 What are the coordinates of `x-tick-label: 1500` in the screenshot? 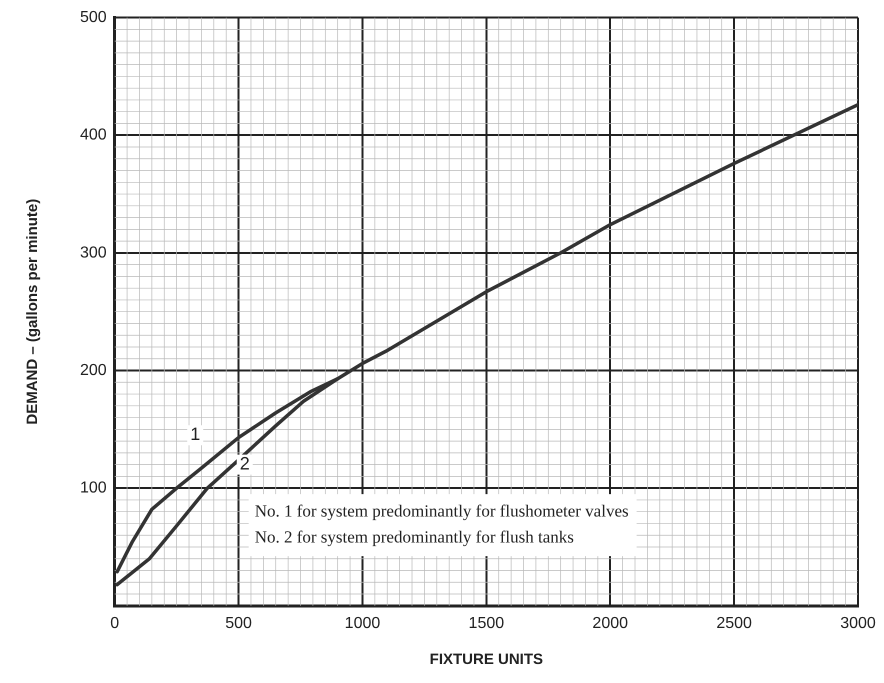 It's located at (486, 623).